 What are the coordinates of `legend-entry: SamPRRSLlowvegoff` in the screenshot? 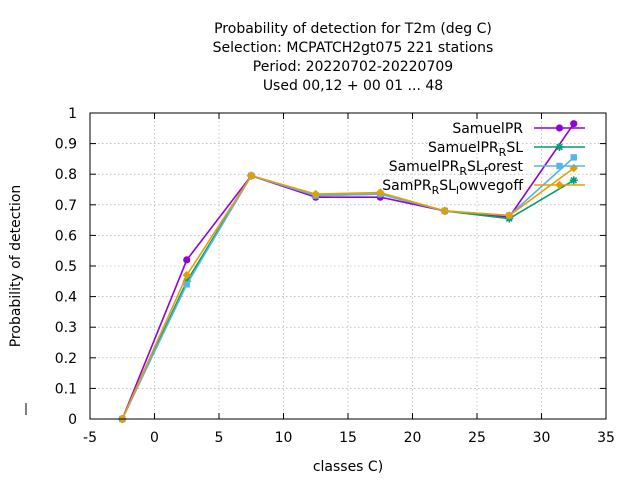 It's located at (483, 187).